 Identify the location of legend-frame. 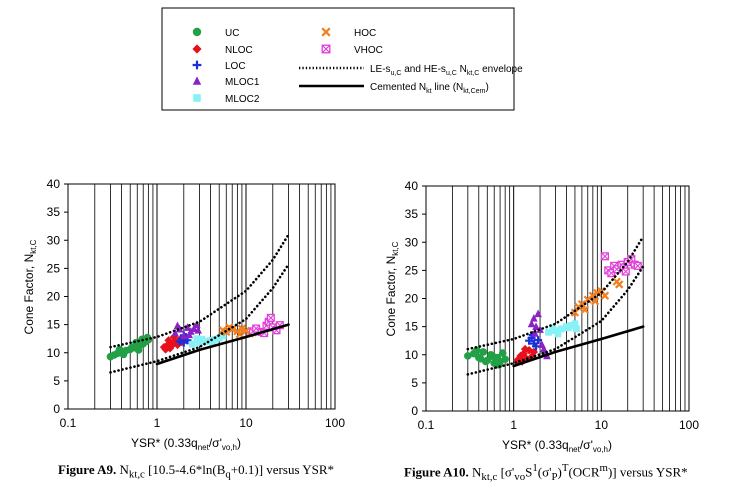
(338, 59).